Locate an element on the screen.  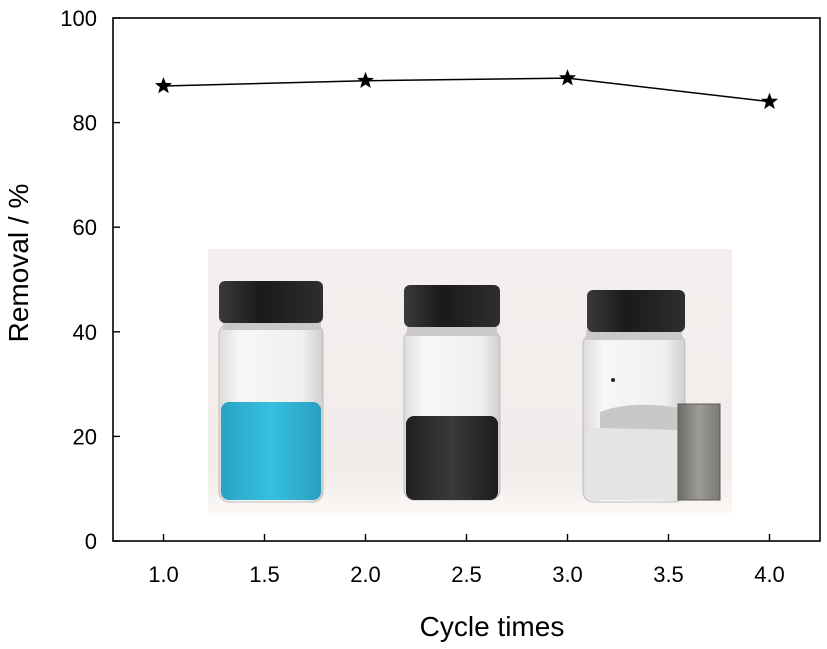
vial-suspension is located at coordinates (452, 393).